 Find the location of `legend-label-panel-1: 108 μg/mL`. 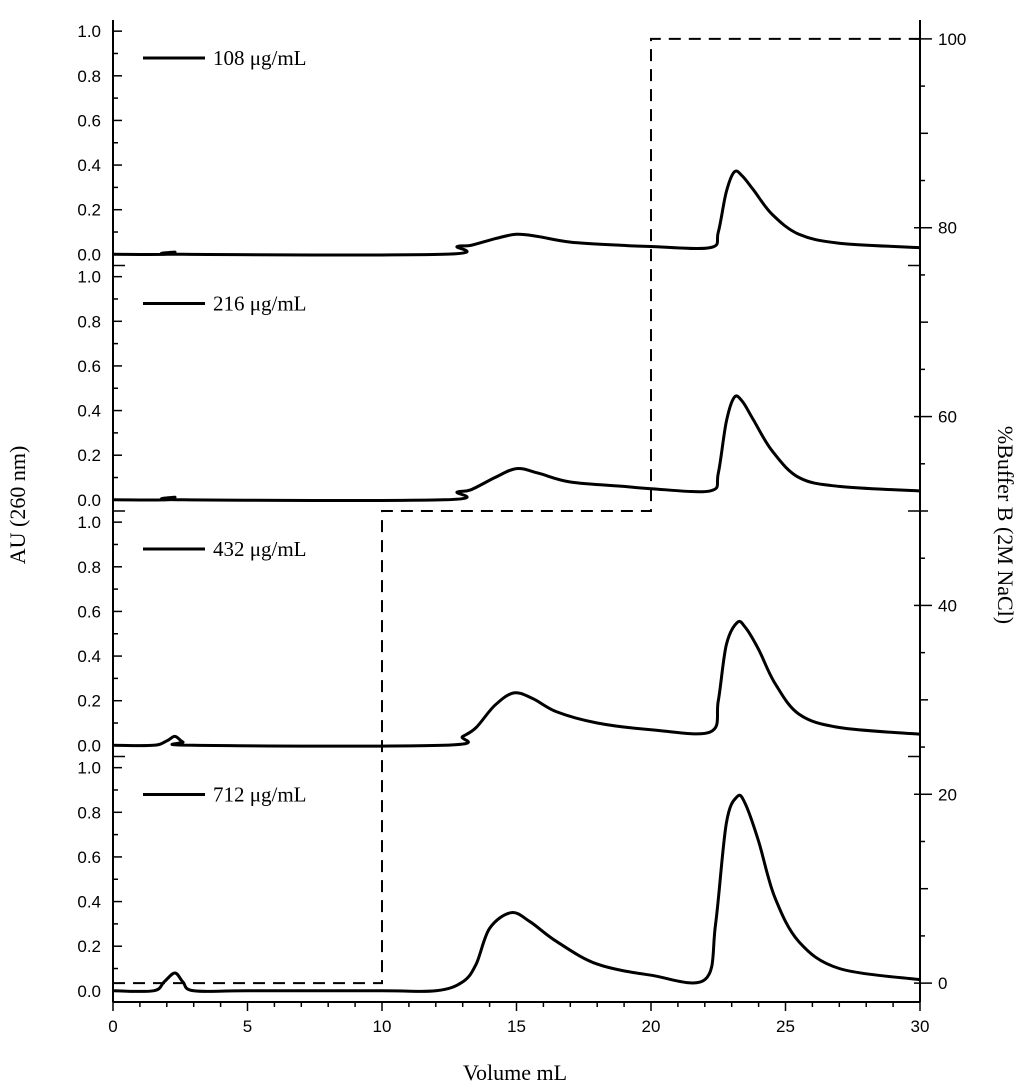

legend-label-panel-1: 108 μg/mL is located at coordinates (260, 58).